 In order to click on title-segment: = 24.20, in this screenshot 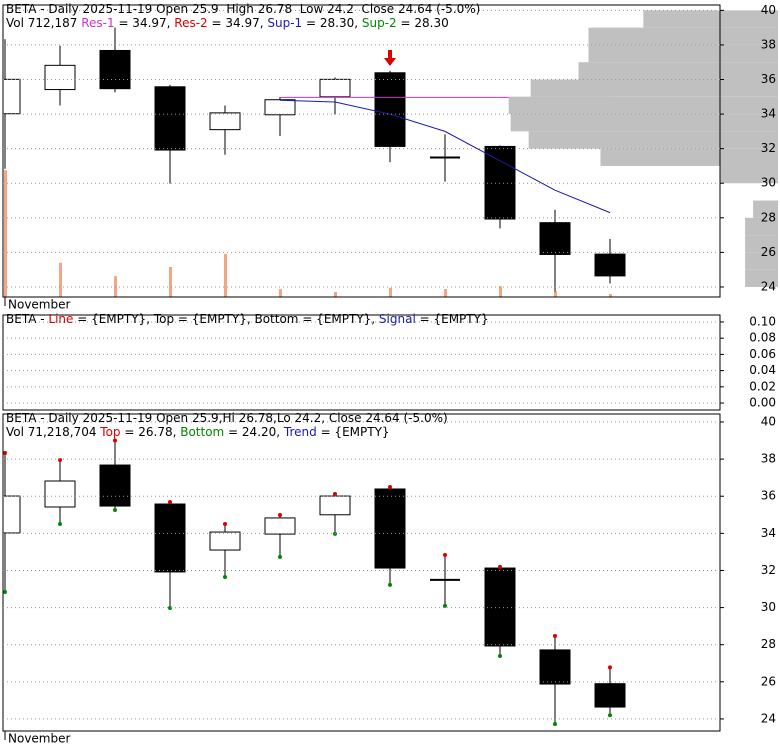, I will do `click(254, 432)`.